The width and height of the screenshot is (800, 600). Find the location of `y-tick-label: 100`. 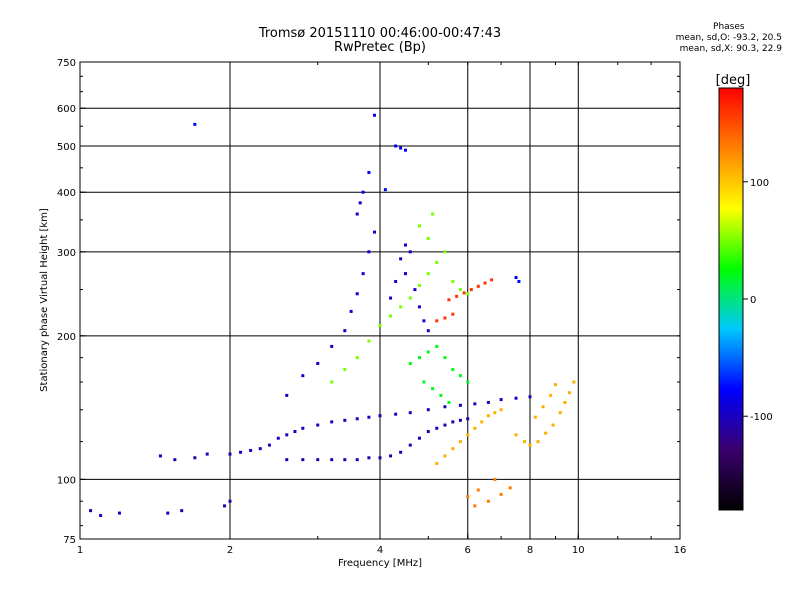

y-tick-label: 100 is located at coordinates (66, 480).